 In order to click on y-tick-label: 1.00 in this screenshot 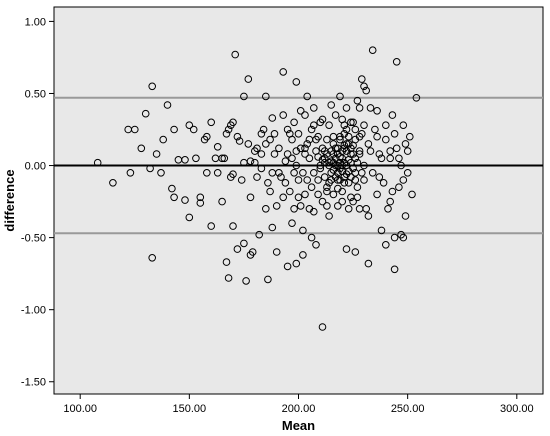, I will do `click(35, 22)`.